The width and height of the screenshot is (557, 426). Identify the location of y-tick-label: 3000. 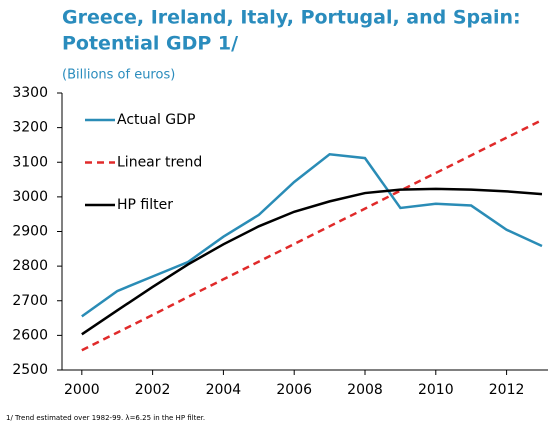
(30, 197).